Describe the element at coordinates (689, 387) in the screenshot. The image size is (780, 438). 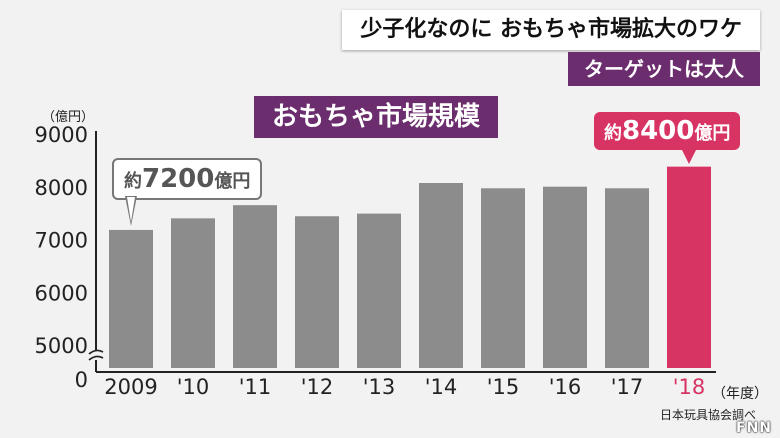
I see `x-tick-label: '18` at that location.